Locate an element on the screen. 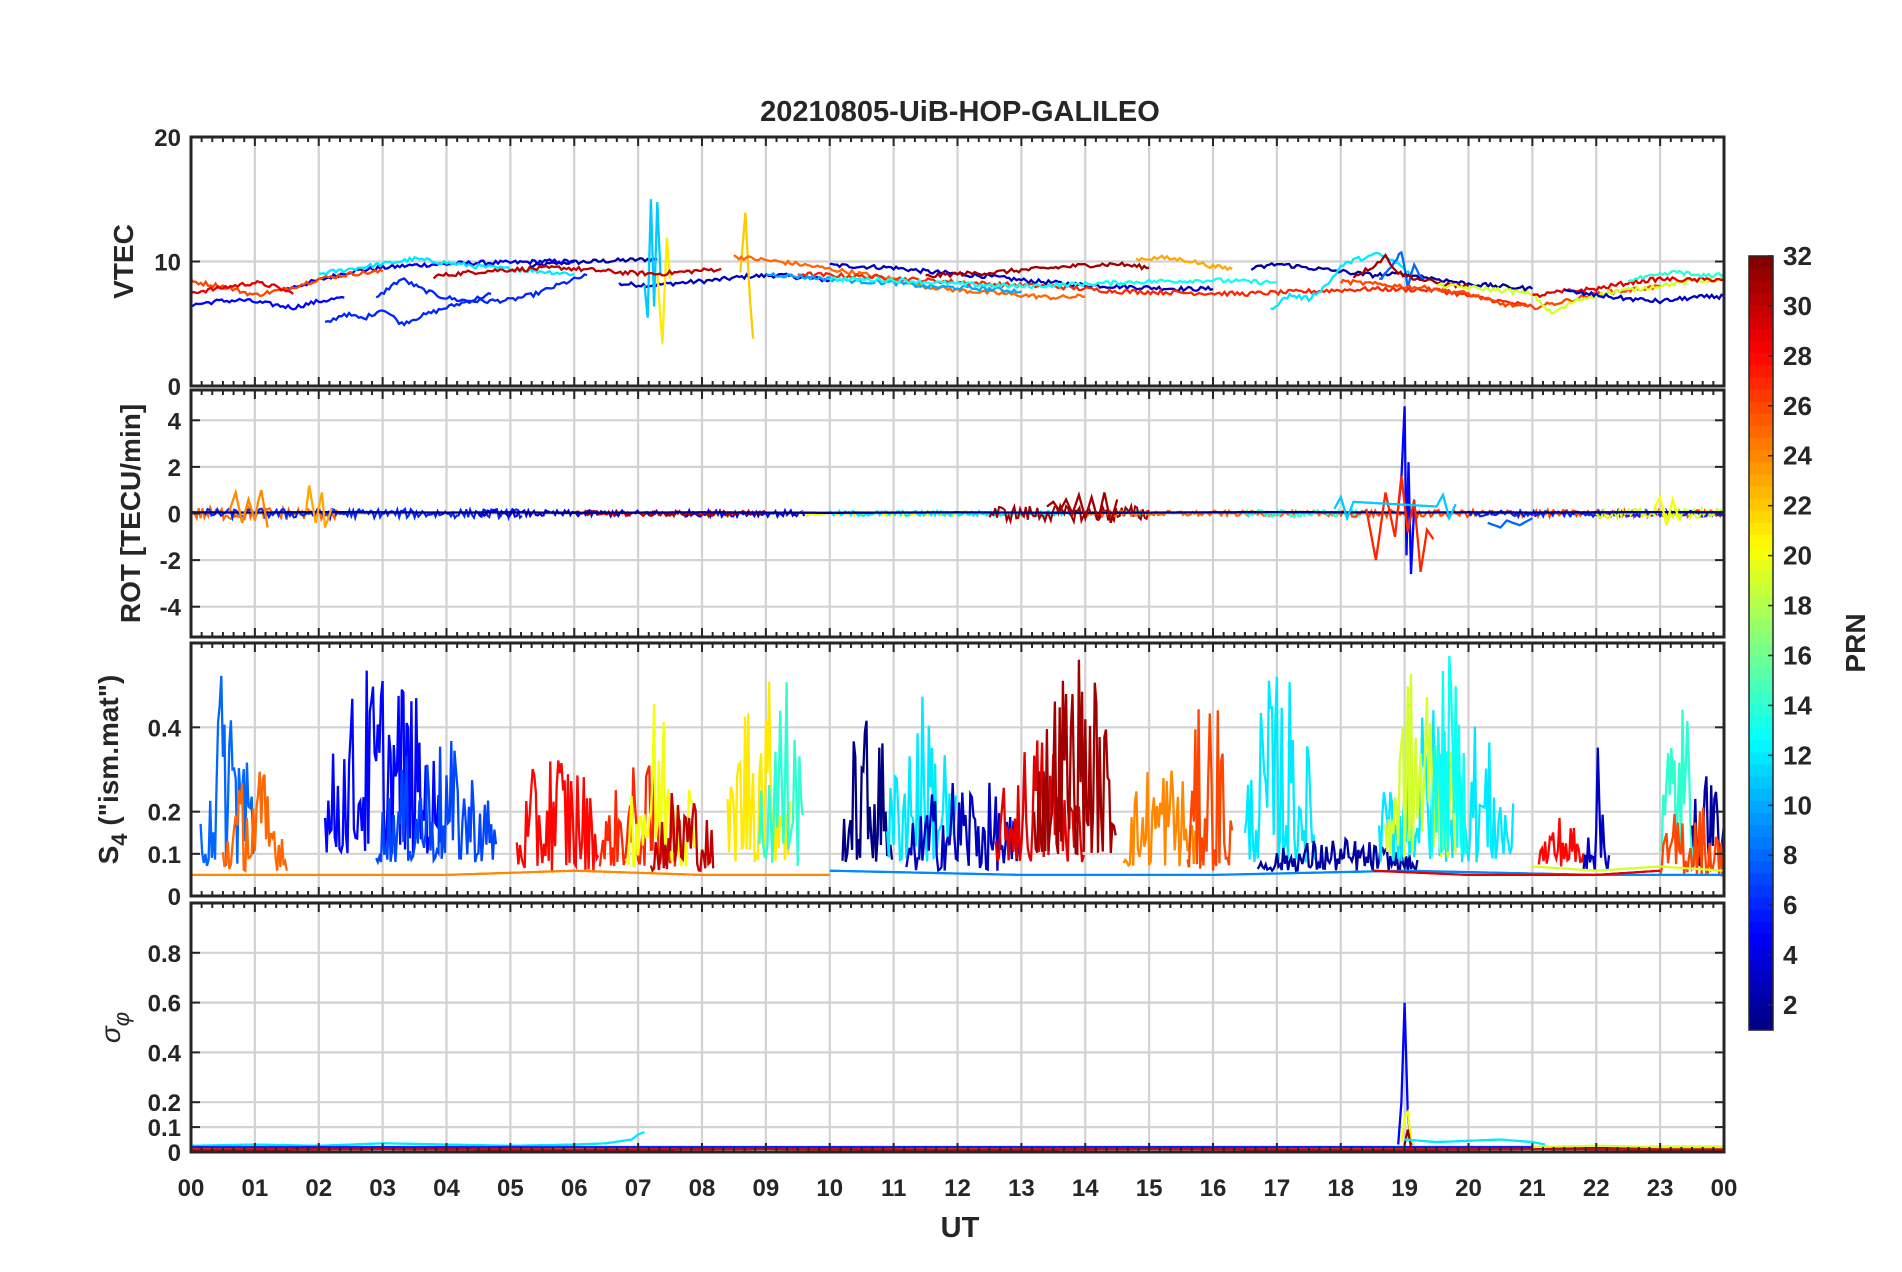 Image resolution: width=1902 pixels, height=1272 pixels. x-tick-label: 10 is located at coordinates (829, 1188).